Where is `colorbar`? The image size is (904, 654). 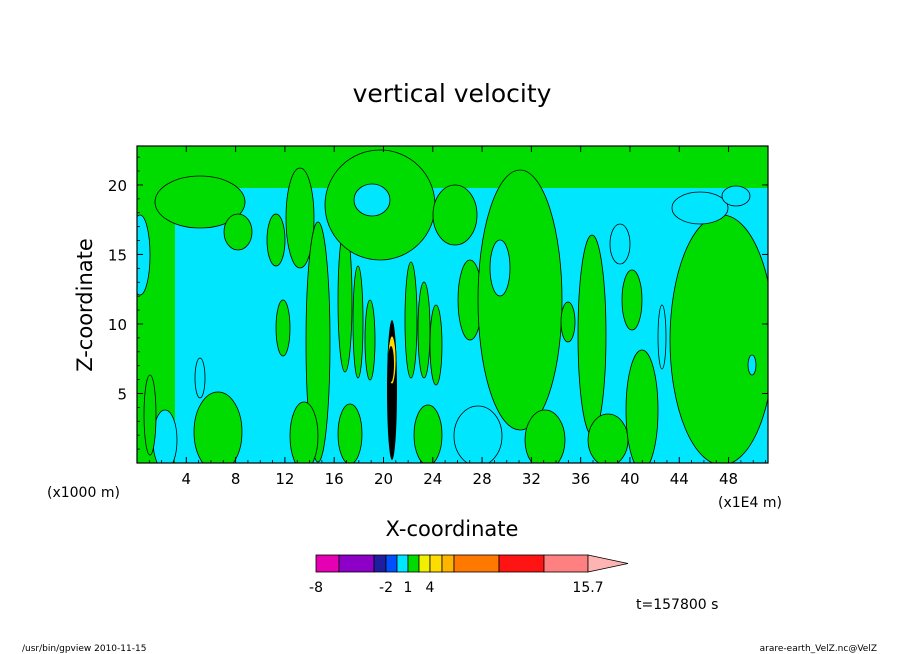 colorbar is located at coordinates (472, 563).